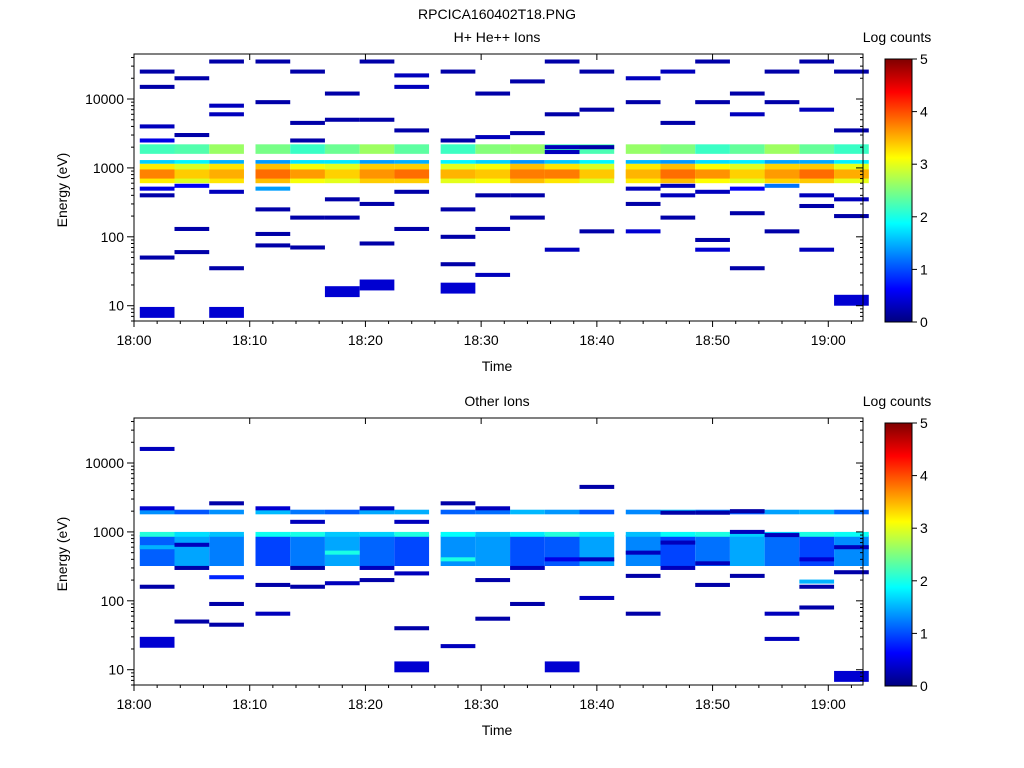  What do you see at coordinates (481, 704) in the screenshot?
I see `x-tick-label: 18:30` at bounding box center [481, 704].